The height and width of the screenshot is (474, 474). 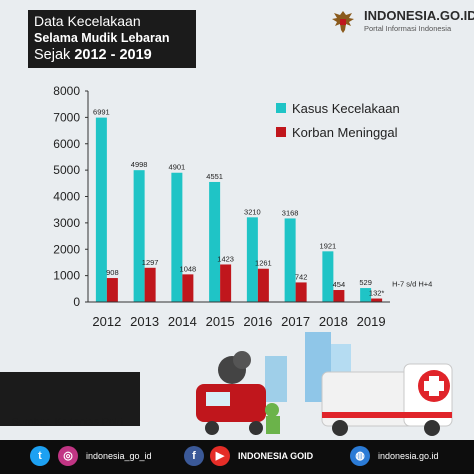 What do you see at coordinates (54, 55) in the screenshot?
I see `title-prefix: Sejak` at bounding box center [54, 55].